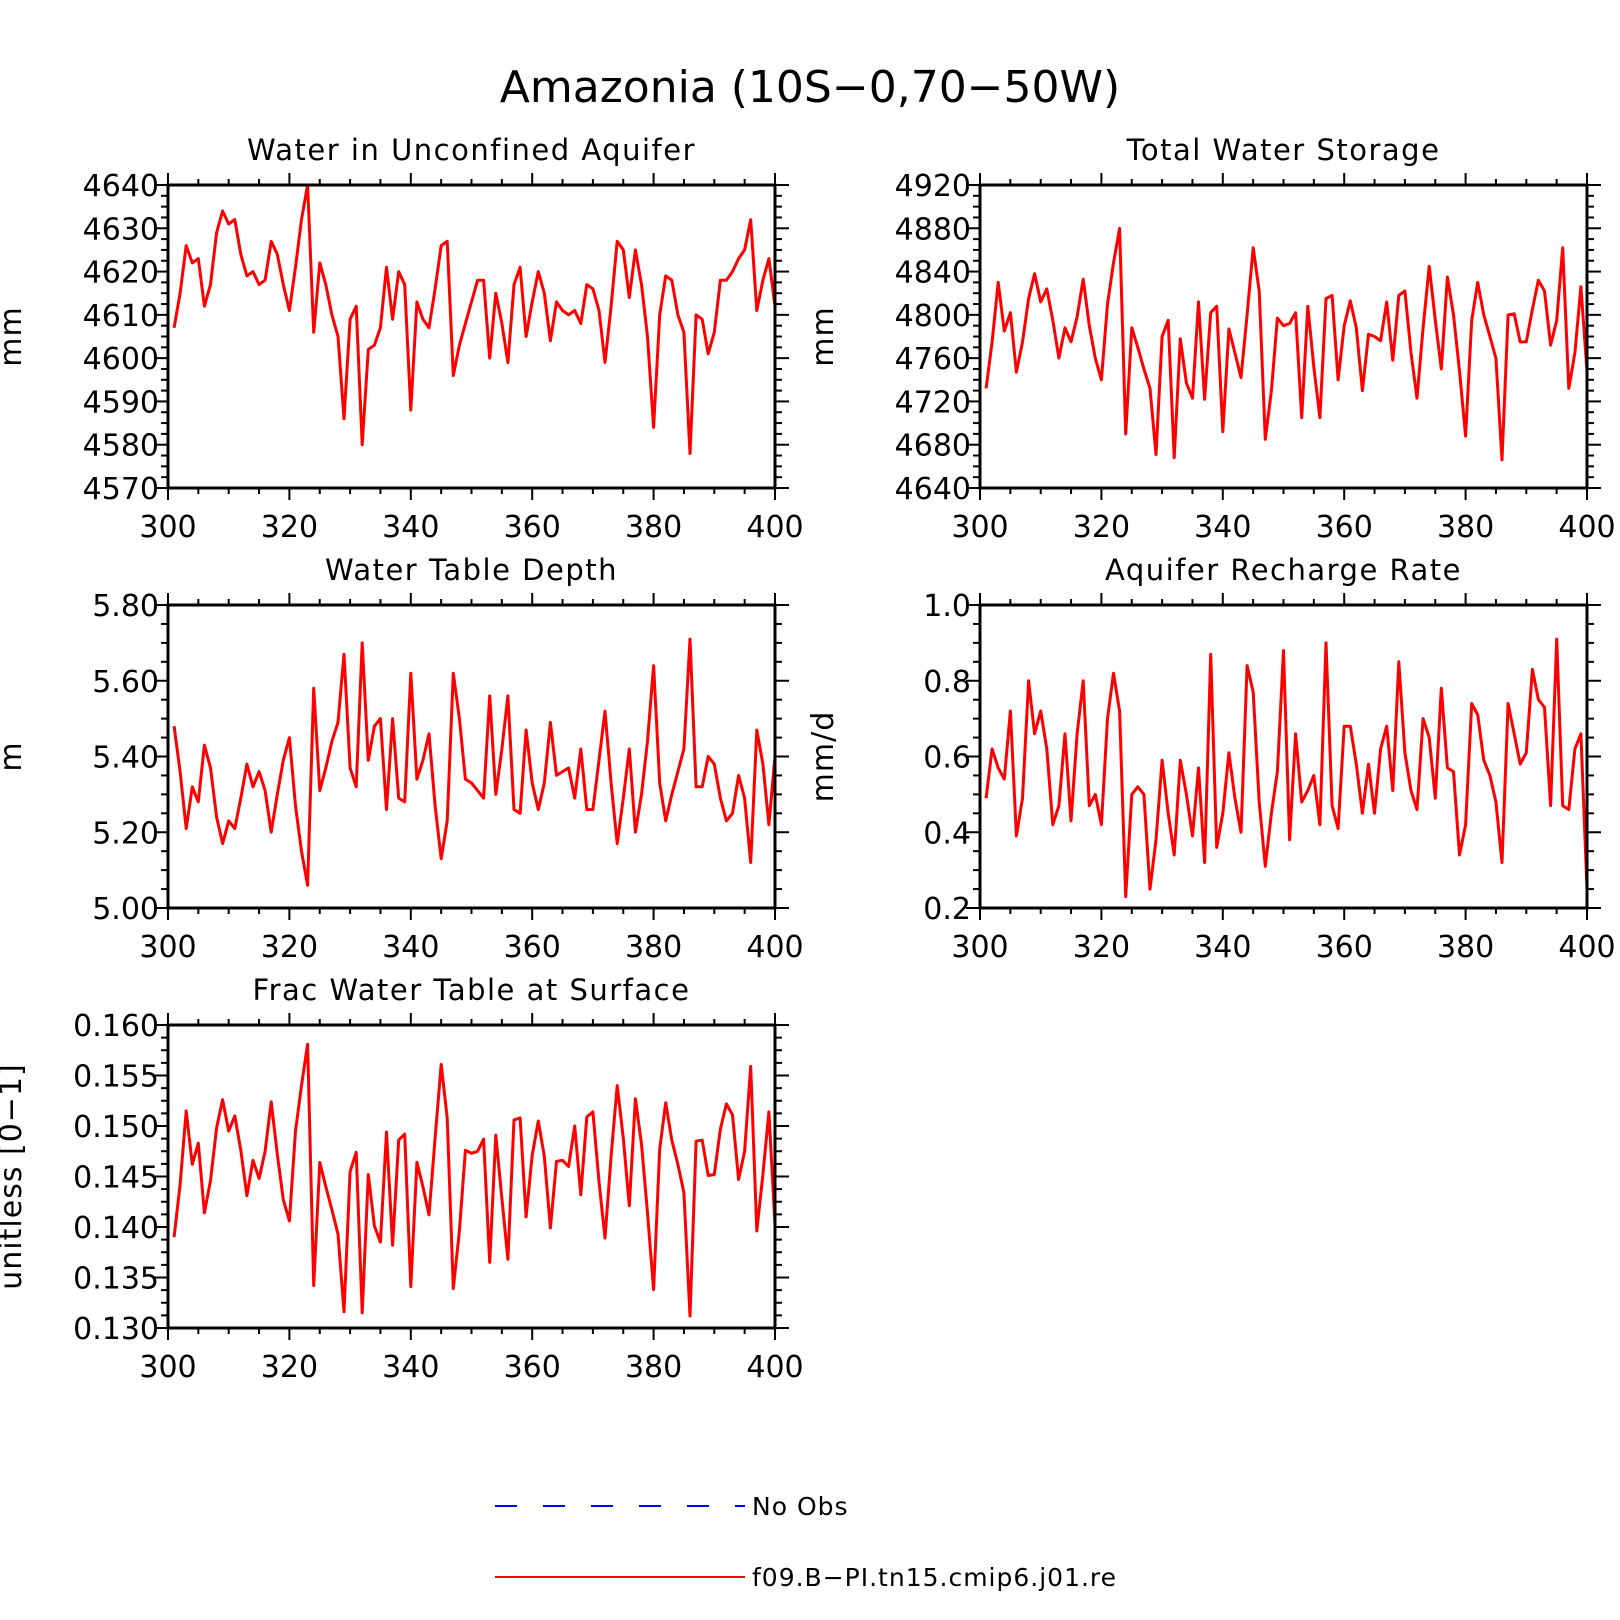  Describe the element at coordinates (121, 402) in the screenshot. I see `y-tick-label: 4590` at that location.